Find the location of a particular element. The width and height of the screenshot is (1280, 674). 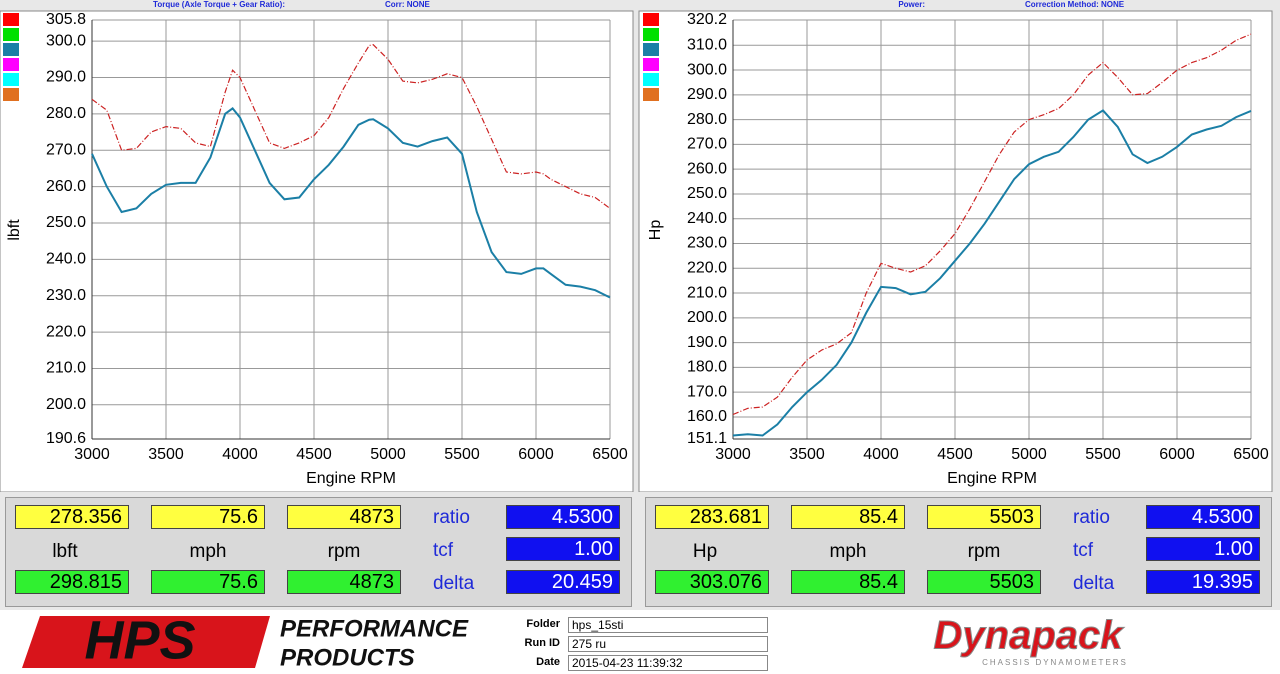

hps-logo: HPS is located at coordinates (139, 640).